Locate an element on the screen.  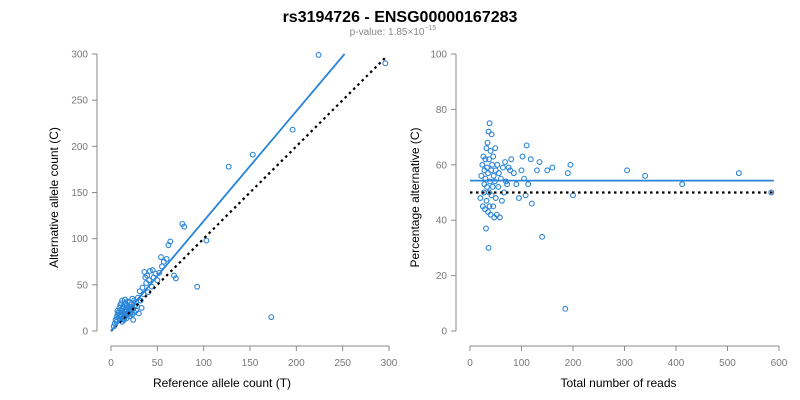
pvalue-exponent: −15 is located at coordinates (430, 28).